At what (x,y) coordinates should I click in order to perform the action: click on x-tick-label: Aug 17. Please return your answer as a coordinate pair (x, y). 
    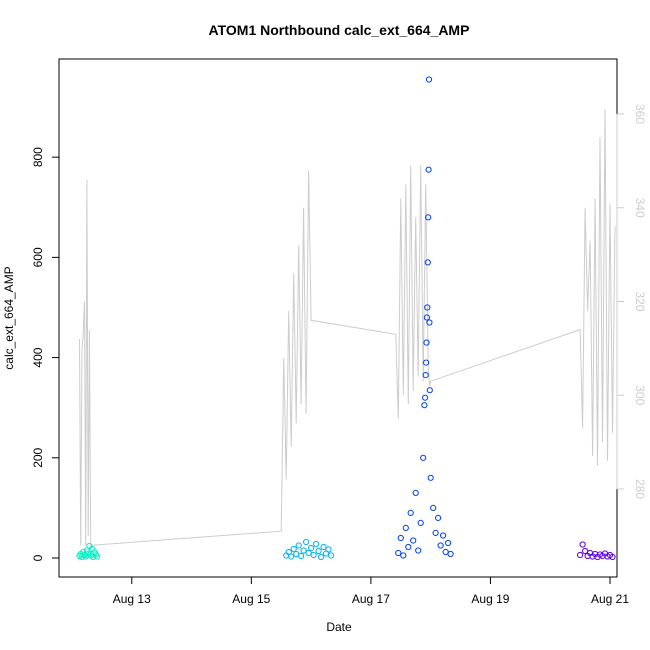
    Looking at the image, I should click on (371, 599).